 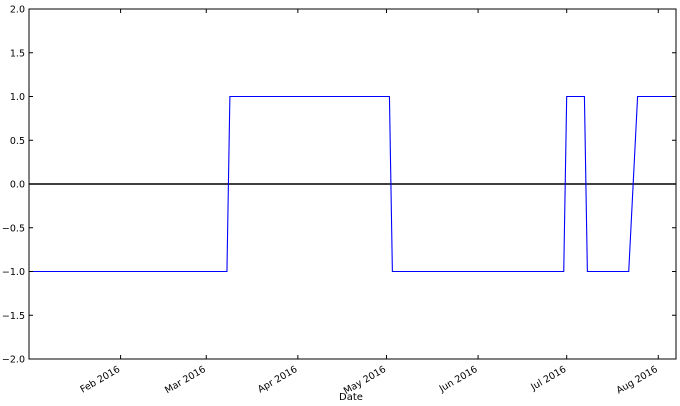 I want to click on x-tick-label: Jul 2016, so click(x=548, y=378).